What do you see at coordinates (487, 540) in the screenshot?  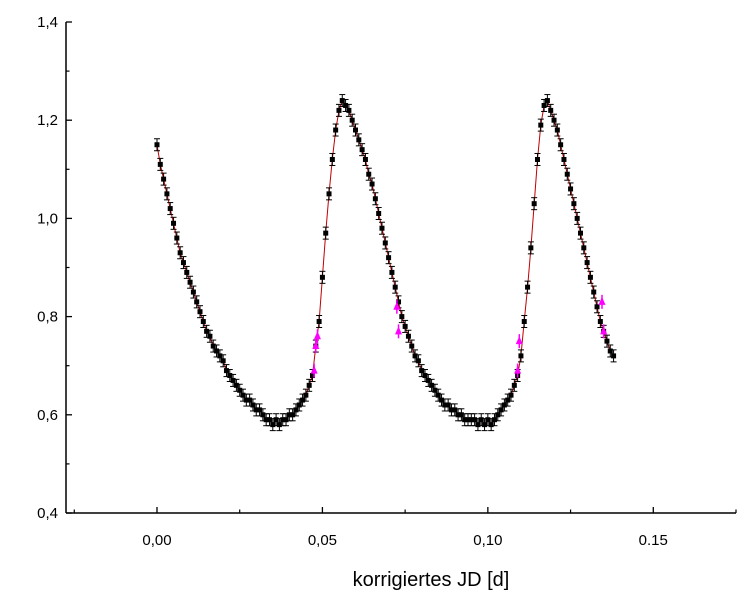 I see `x-tick-label: 0,10` at bounding box center [487, 540].